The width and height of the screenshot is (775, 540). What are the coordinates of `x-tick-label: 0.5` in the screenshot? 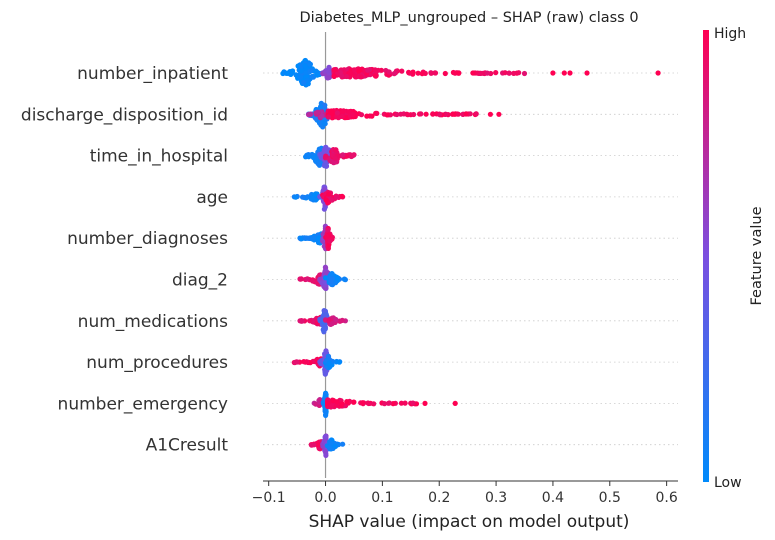 It's located at (610, 498).